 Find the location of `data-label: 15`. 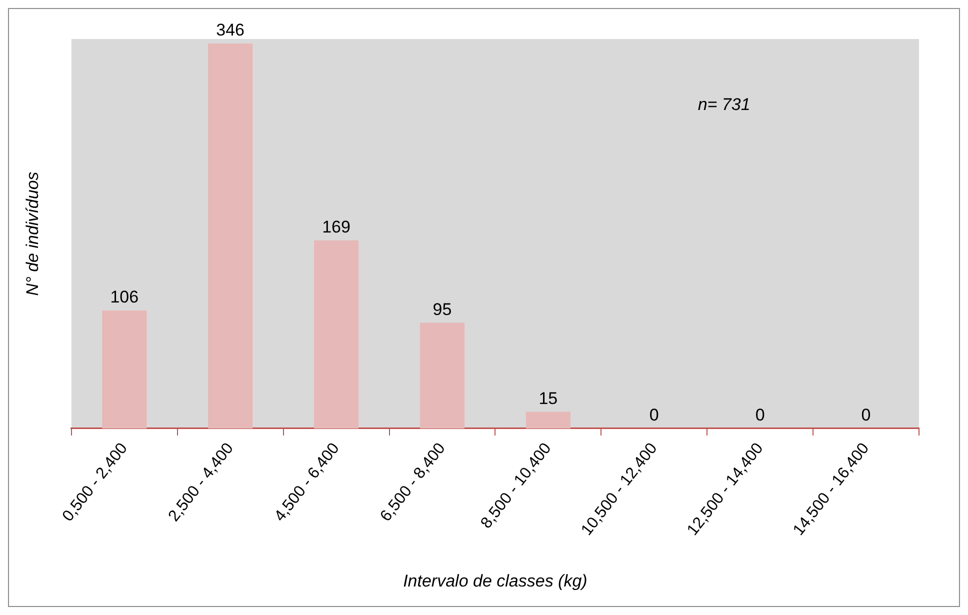

data-label: 15 is located at coordinates (548, 398).